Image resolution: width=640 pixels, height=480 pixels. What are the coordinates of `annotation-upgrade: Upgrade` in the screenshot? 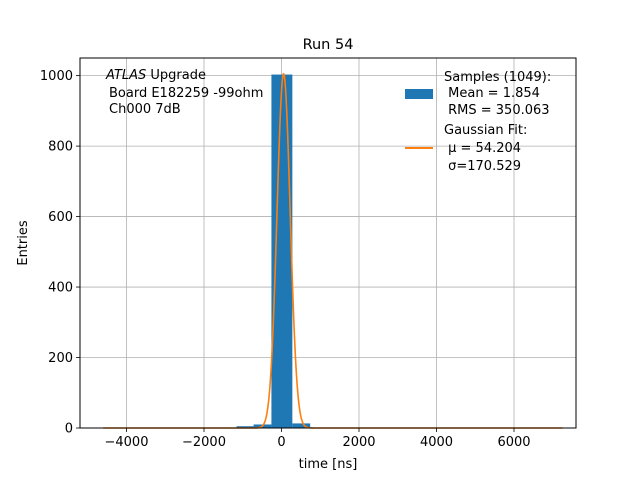 It's located at (176, 75).